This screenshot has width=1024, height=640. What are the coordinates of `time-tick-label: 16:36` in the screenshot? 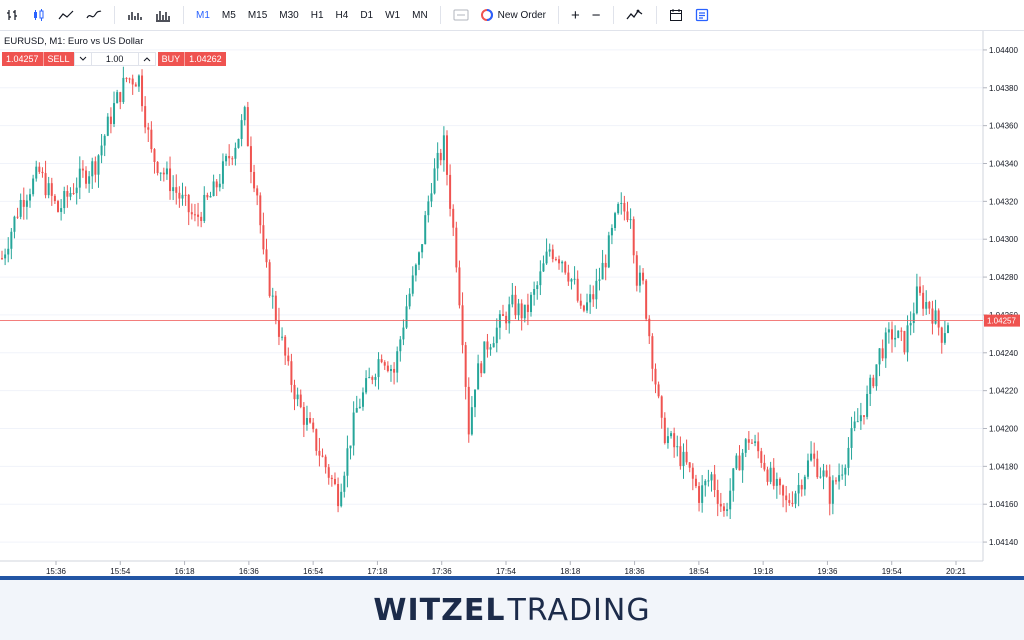 It's located at (249, 571).